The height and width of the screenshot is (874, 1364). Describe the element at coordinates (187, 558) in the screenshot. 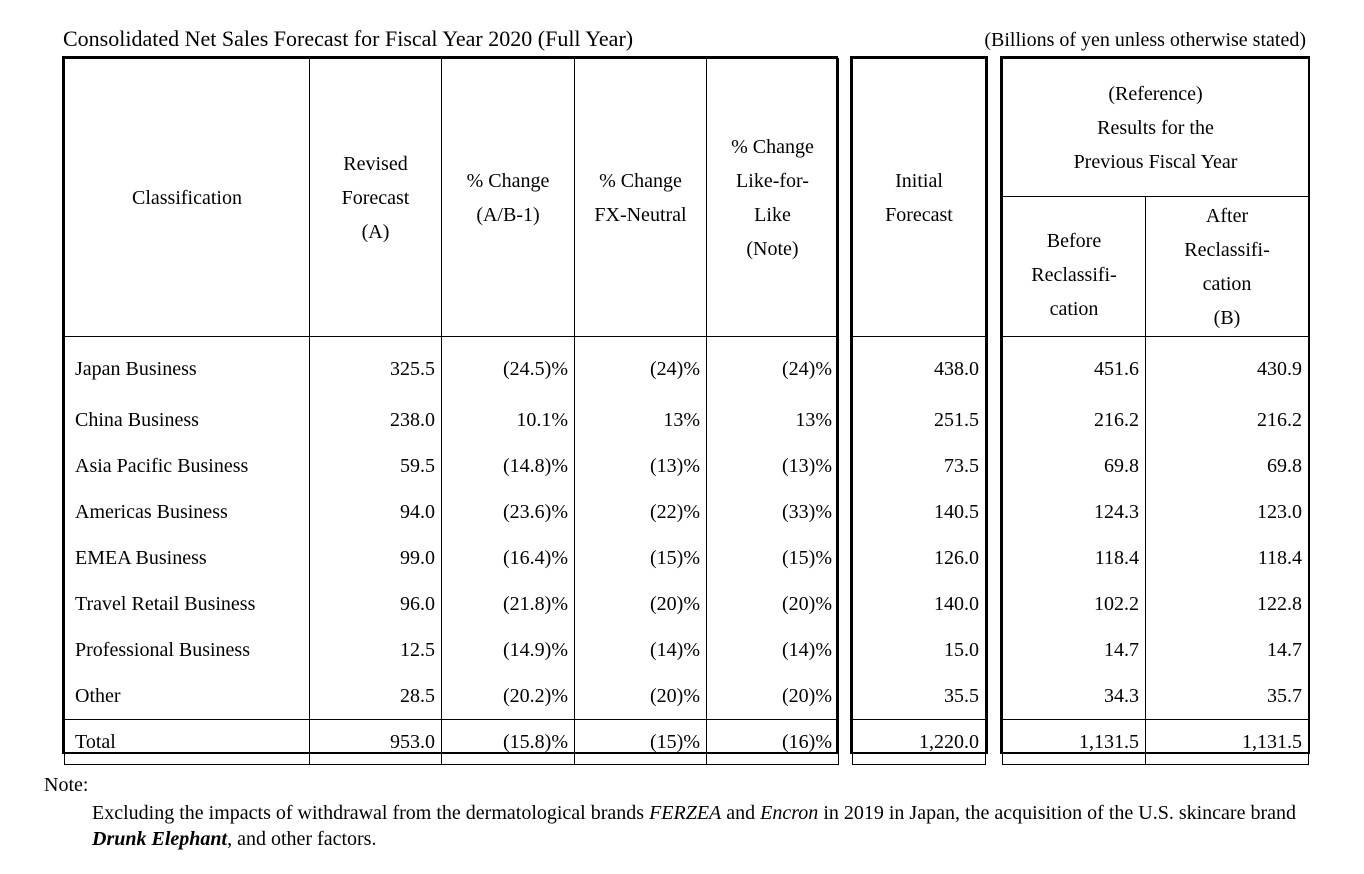

I see `row-label: EMEA Business` at that location.